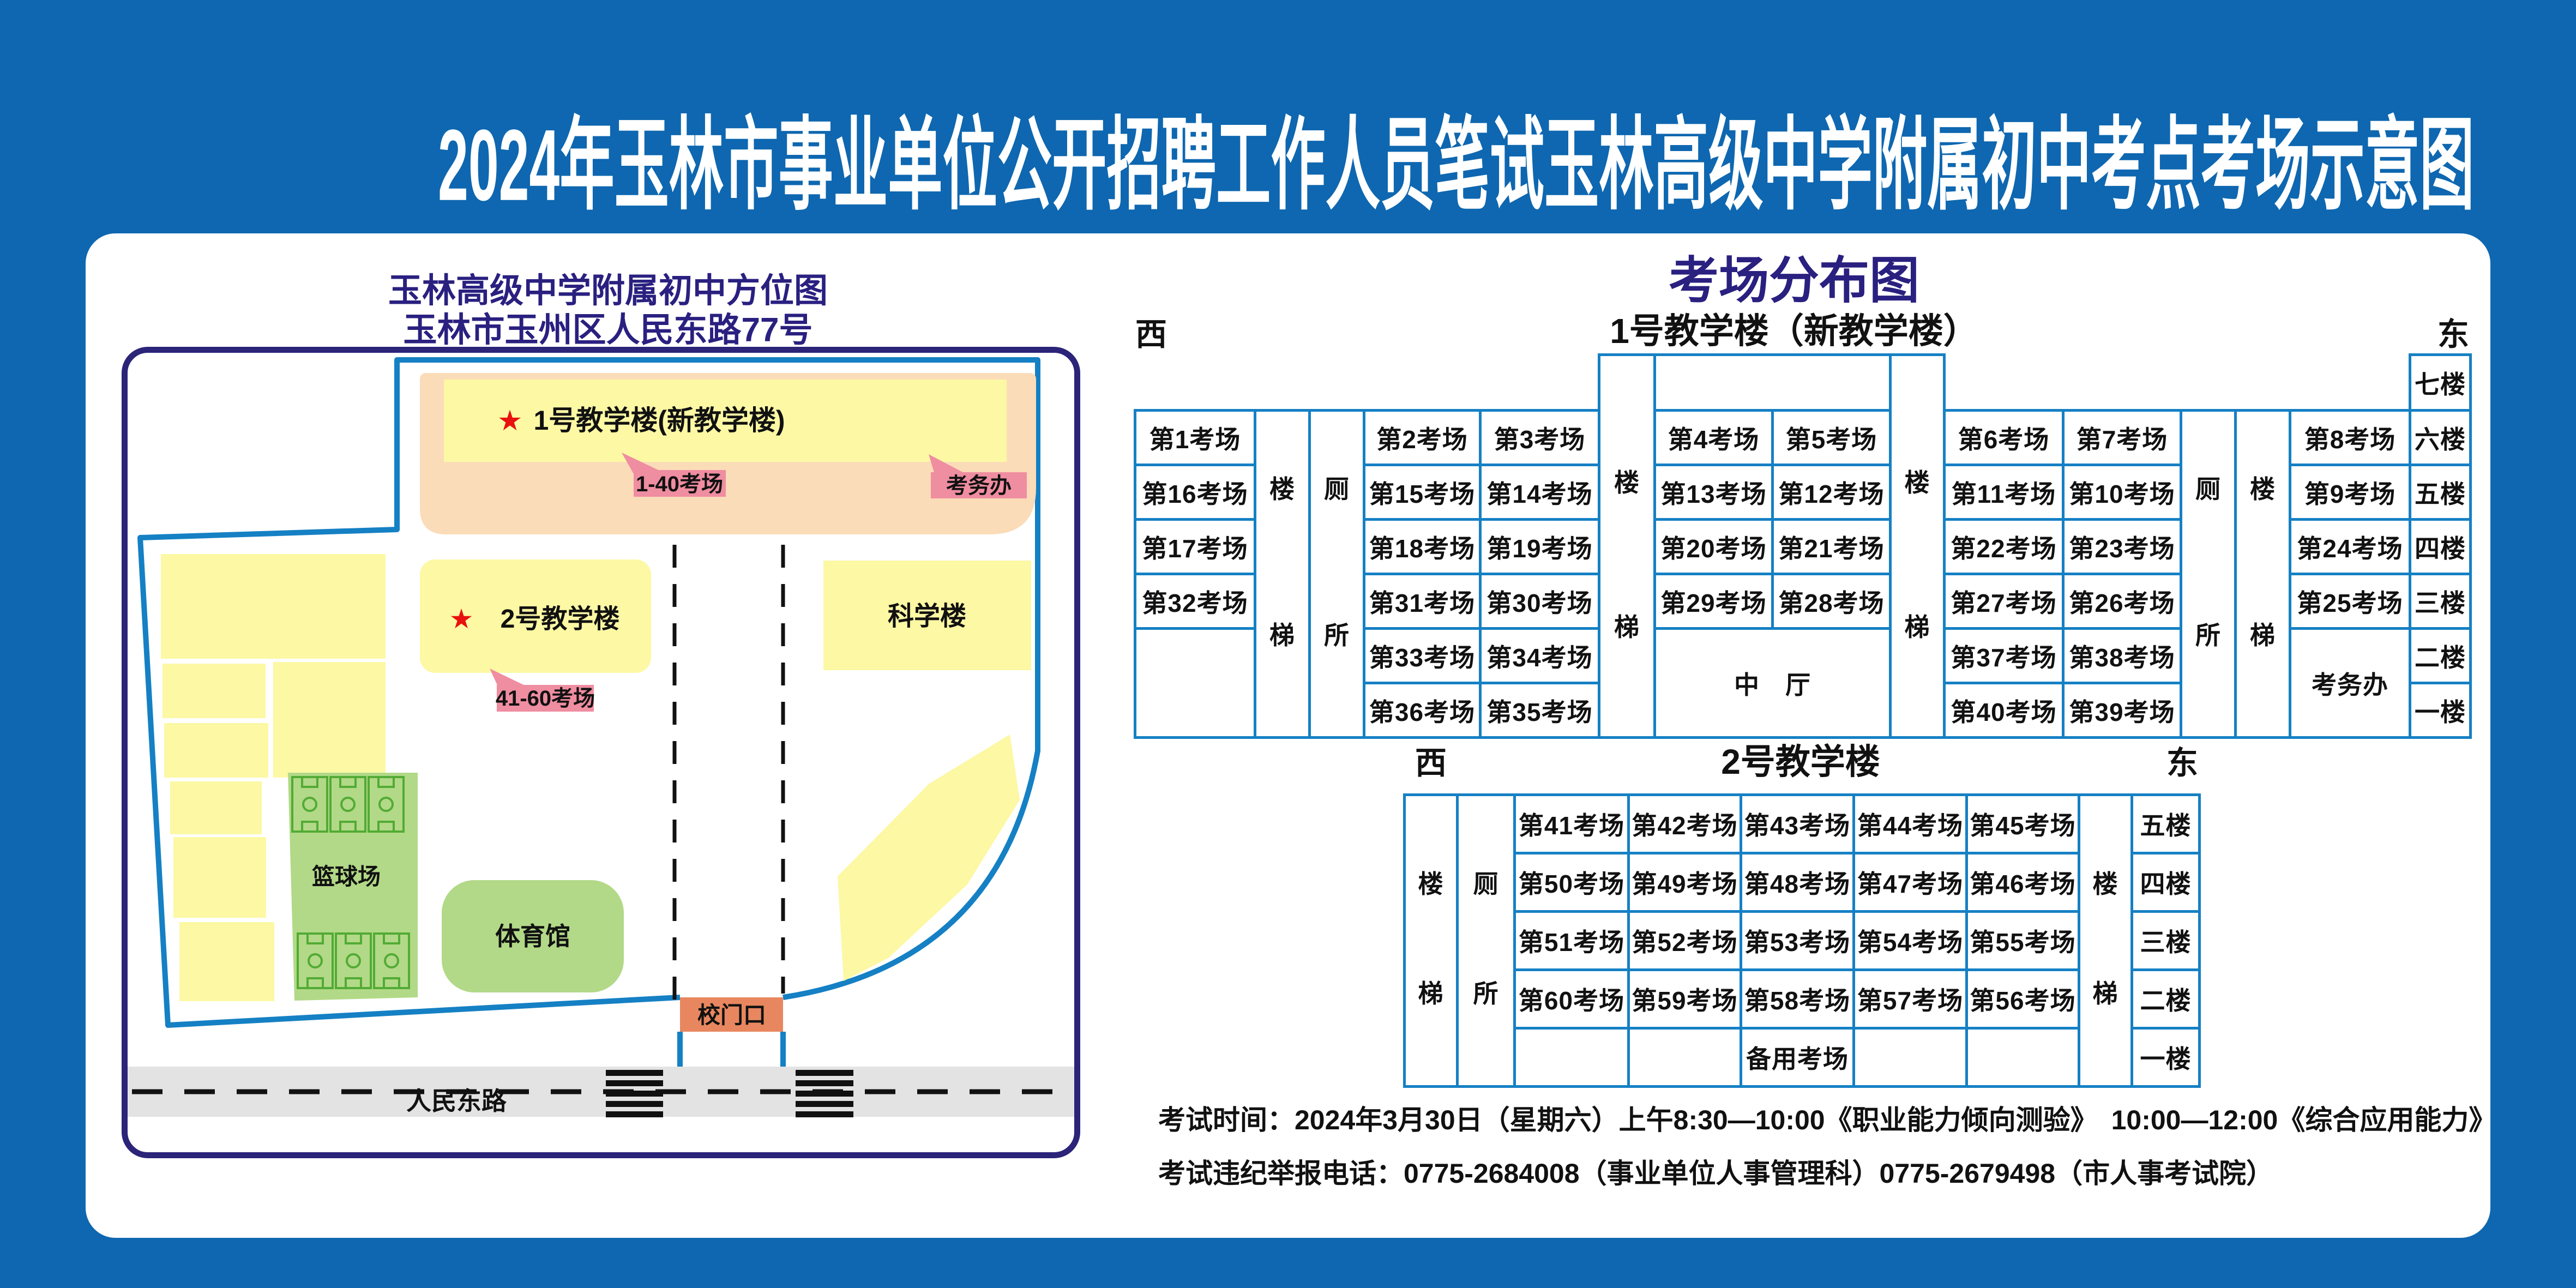 The image size is (2576, 1288). I want to click on star-icon: ★, so click(510, 421).